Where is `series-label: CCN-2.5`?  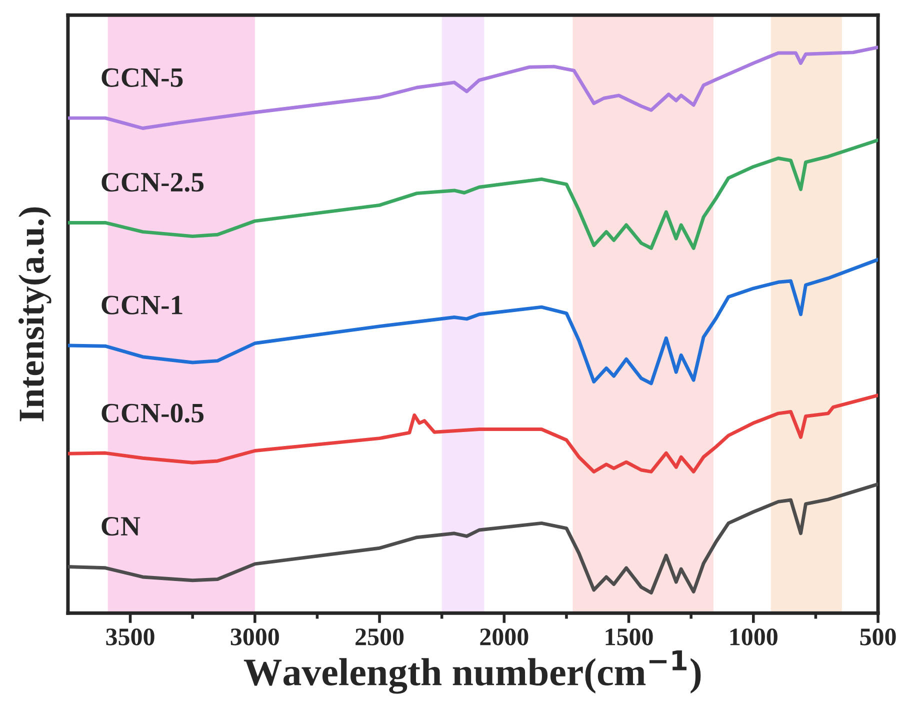
series-label: CCN-2.5 is located at coordinates (153, 182).